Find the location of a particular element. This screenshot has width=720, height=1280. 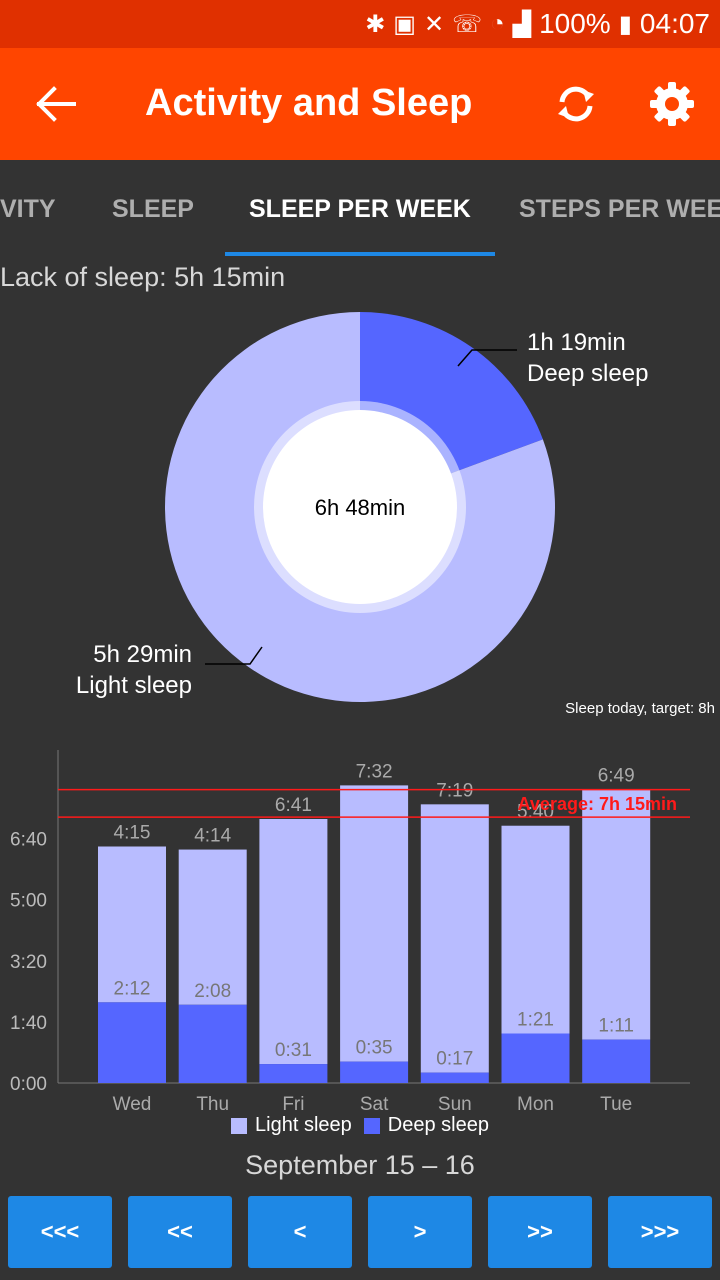

legend-swatch-deep is located at coordinates (371, 1125).